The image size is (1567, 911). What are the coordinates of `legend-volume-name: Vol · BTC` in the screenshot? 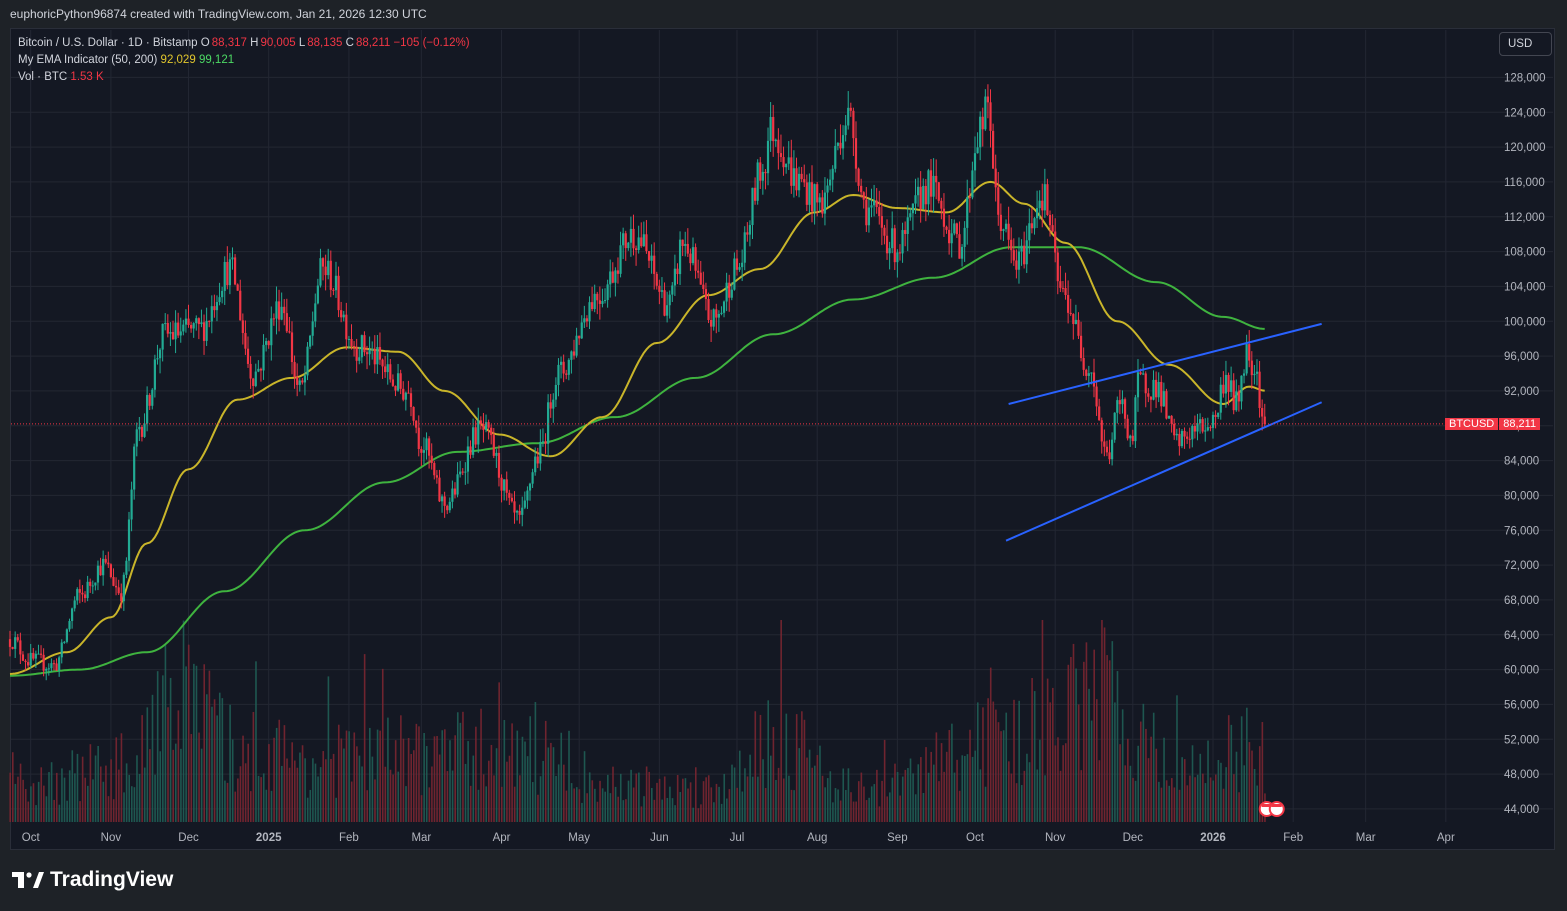 It's located at (43, 77).